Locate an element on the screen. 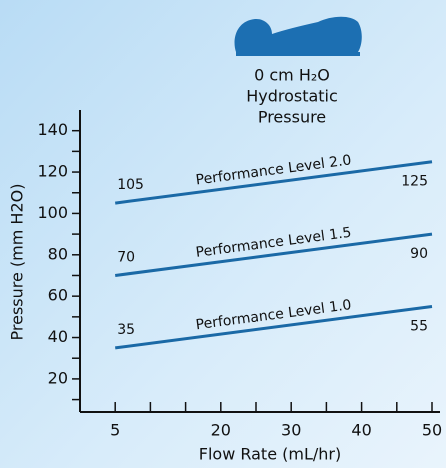 This screenshot has height=468, width=446. x-axis-label: Flow Rate (mL/hr) is located at coordinates (270, 454).